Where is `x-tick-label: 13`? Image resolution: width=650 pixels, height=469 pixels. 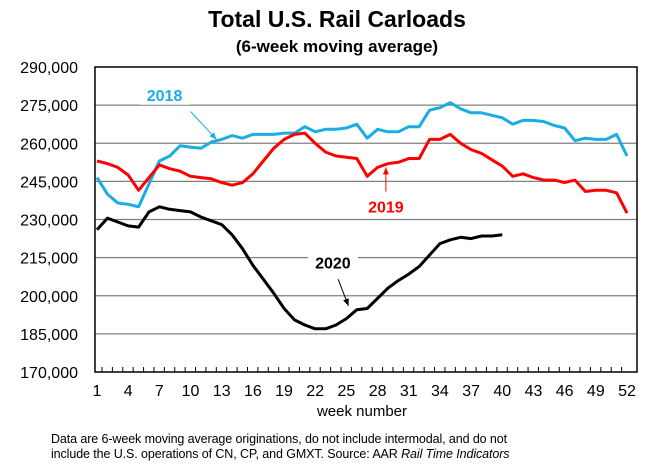 x-tick-label: 13 is located at coordinates (222, 391).